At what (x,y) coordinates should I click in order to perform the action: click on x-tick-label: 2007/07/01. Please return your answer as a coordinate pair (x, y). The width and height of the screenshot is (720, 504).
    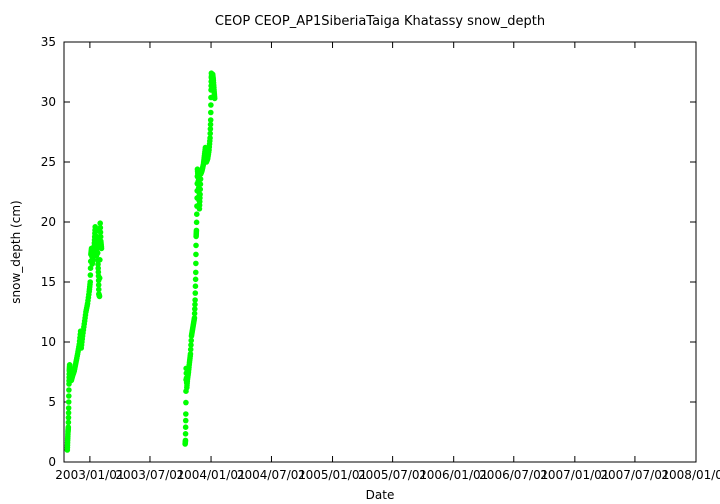
    Looking at the image, I should click on (634, 475).